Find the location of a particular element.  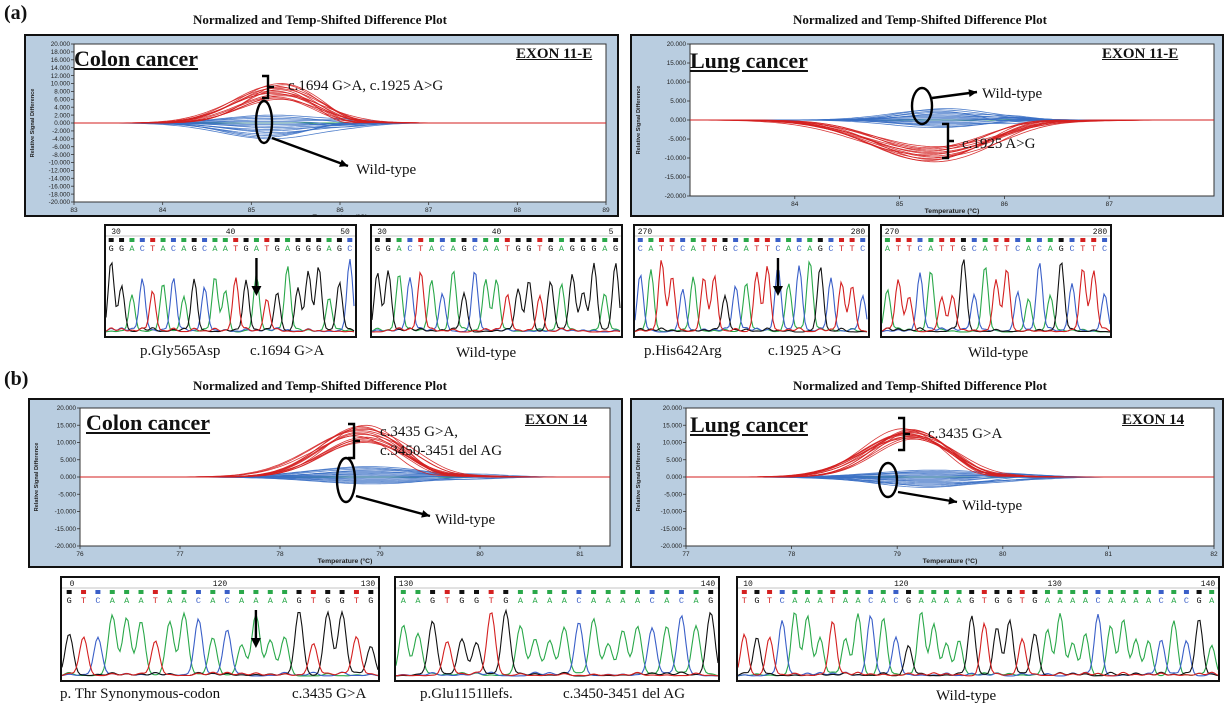

y-tick-label: 5.000 is located at coordinates (674, 460).